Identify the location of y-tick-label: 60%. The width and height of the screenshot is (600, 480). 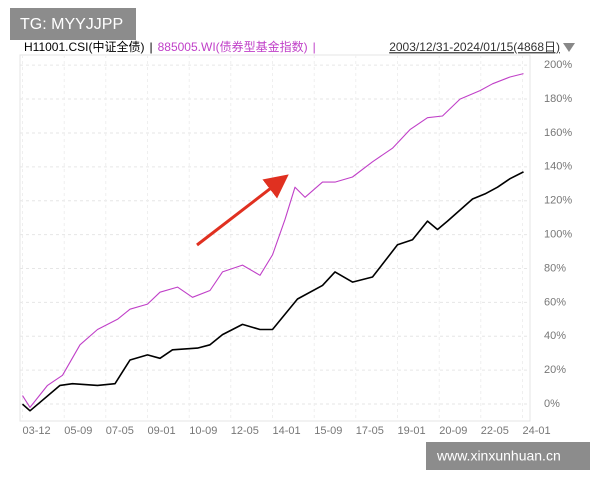
(555, 302).